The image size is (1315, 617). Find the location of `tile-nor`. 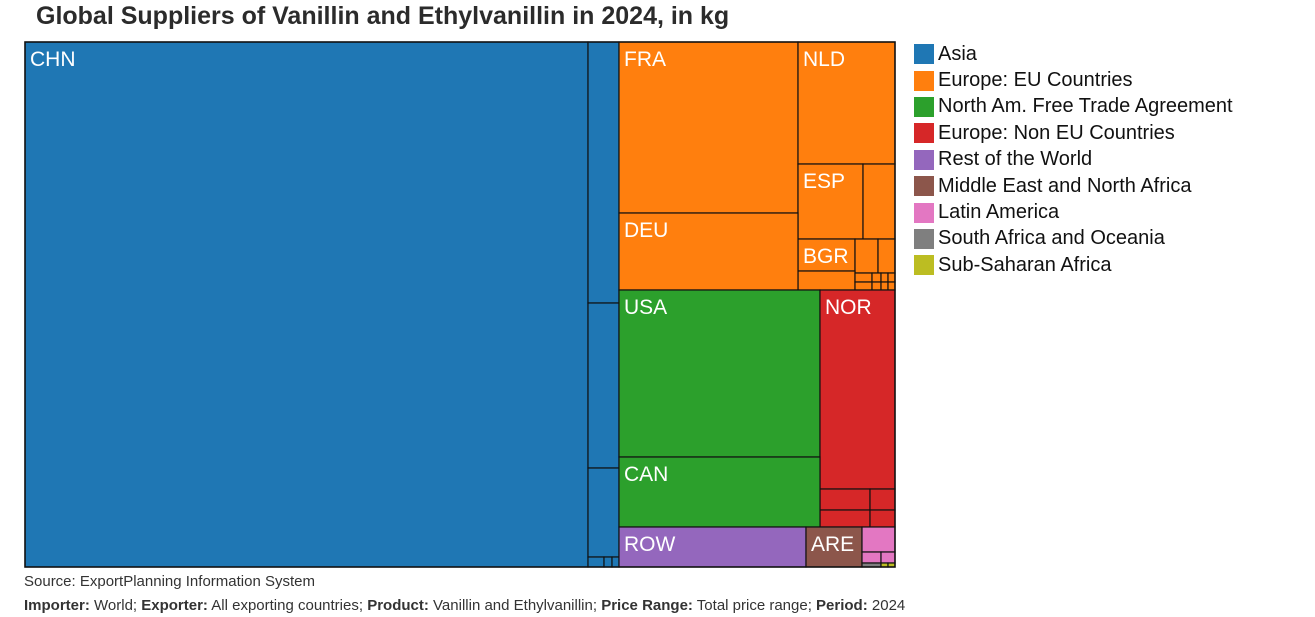

tile-nor is located at coordinates (857, 389).